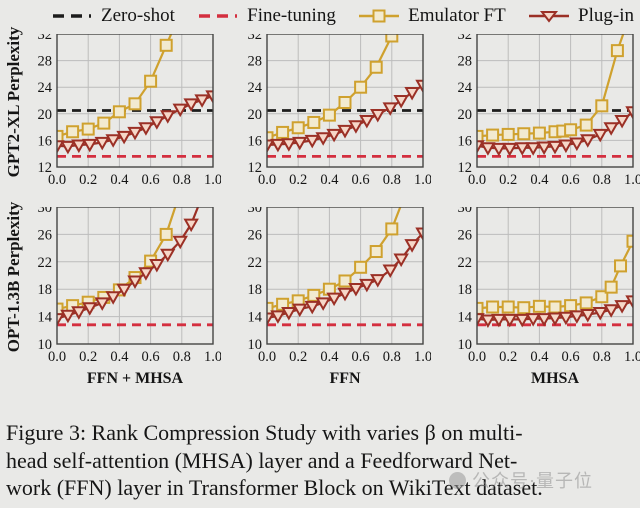 This screenshot has width=640, height=508. What do you see at coordinates (379, 16) in the screenshot?
I see `emulator-ft-square-icon` at bounding box center [379, 16].